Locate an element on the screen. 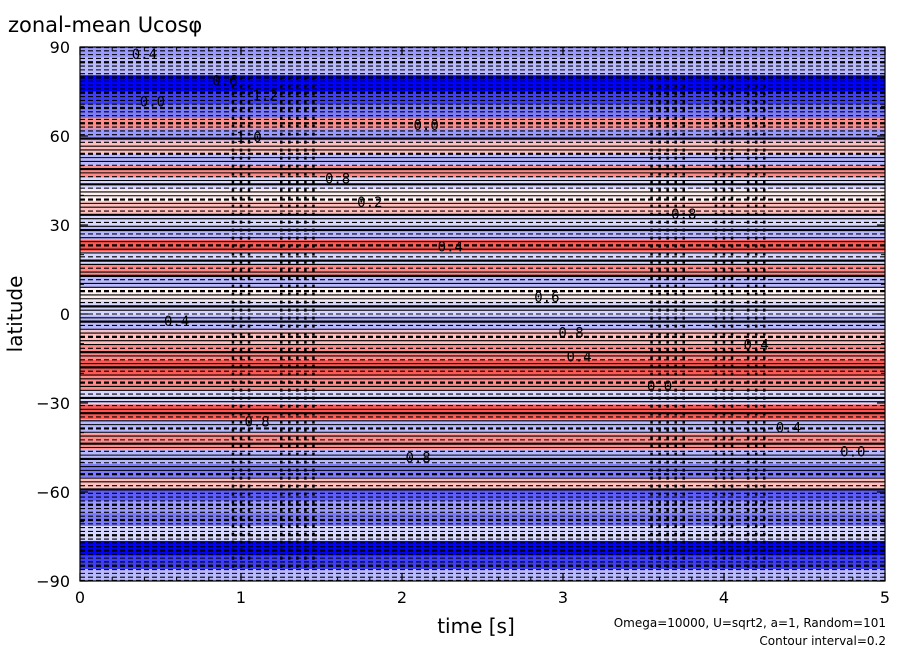  parameter-annotation: Omega=10000, U=sqrt2, a=1, Random=101 is located at coordinates (750, 623).